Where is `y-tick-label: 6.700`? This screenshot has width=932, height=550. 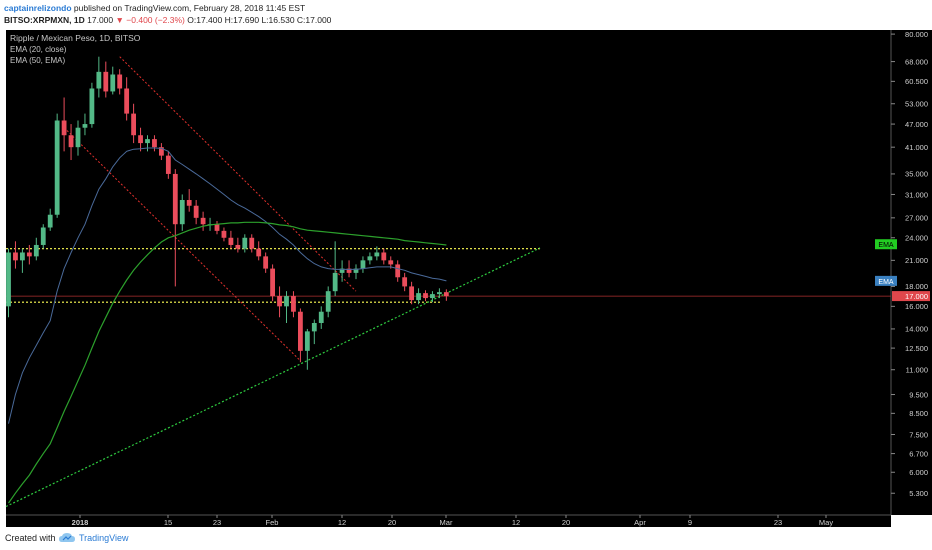 y-tick-label: 6.700 is located at coordinates (918, 453).